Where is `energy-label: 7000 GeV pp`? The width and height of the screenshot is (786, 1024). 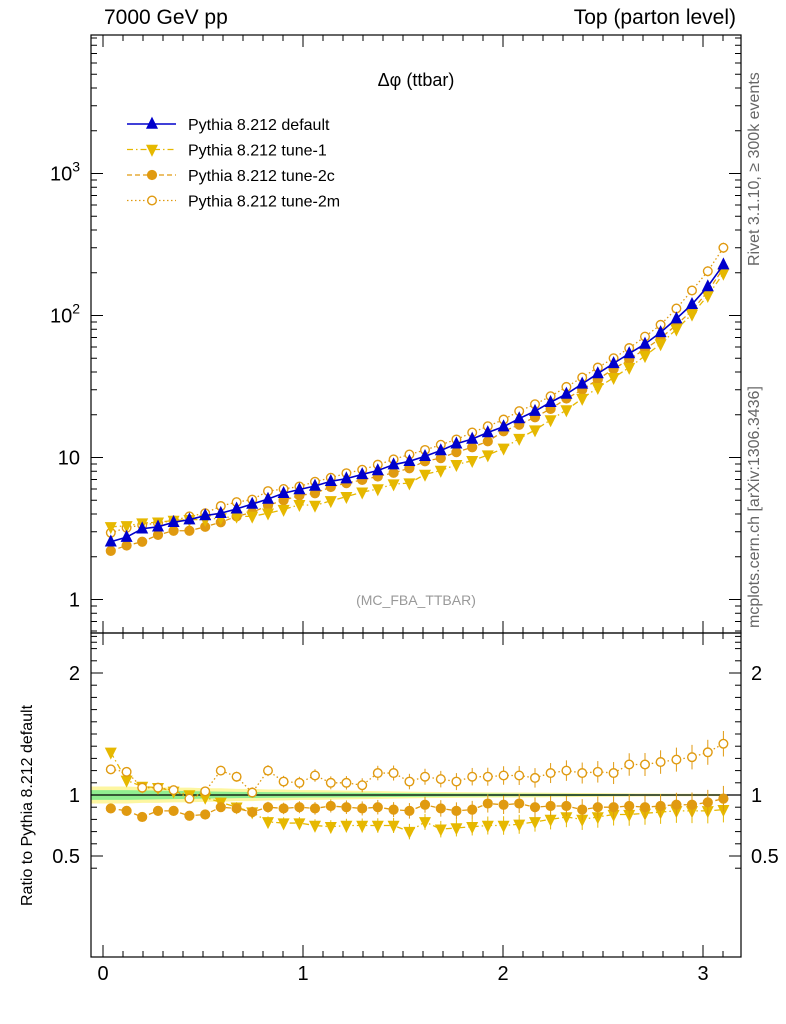
energy-label: 7000 GeV pp is located at coordinates (166, 17).